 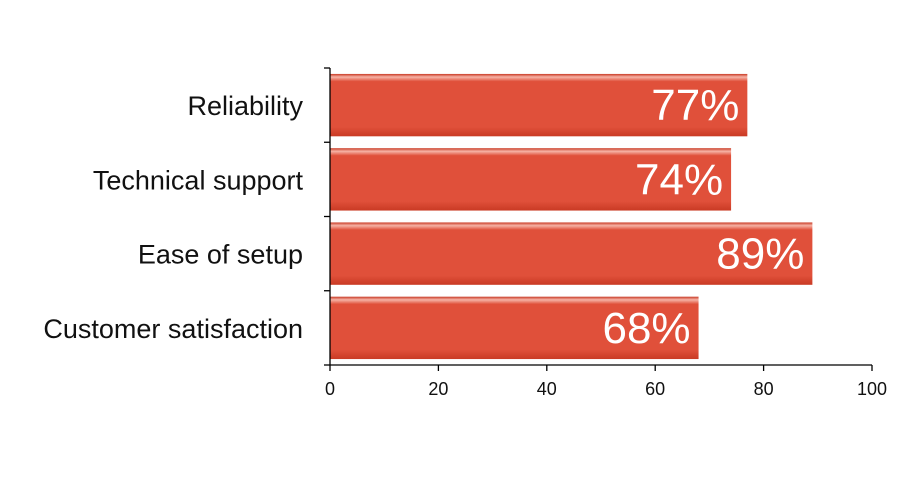 I want to click on category-label-ease-of-setup: Ease of setup, so click(x=220, y=255).